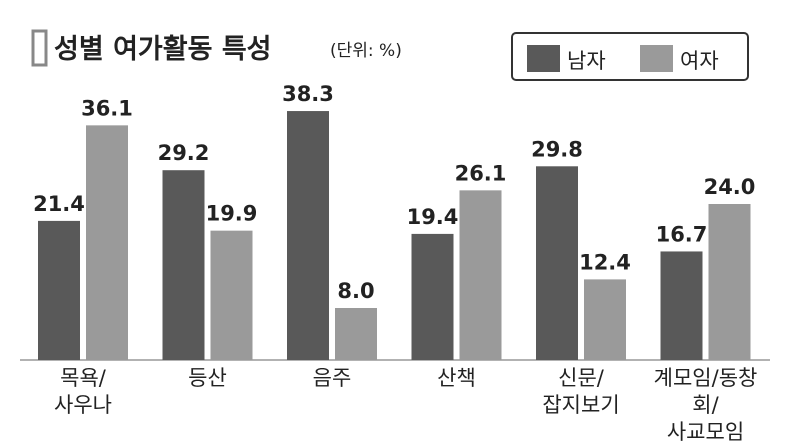 The height and width of the screenshot is (442, 787). I want to click on chart-title: 성별 여가활동 특성, so click(163, 49).